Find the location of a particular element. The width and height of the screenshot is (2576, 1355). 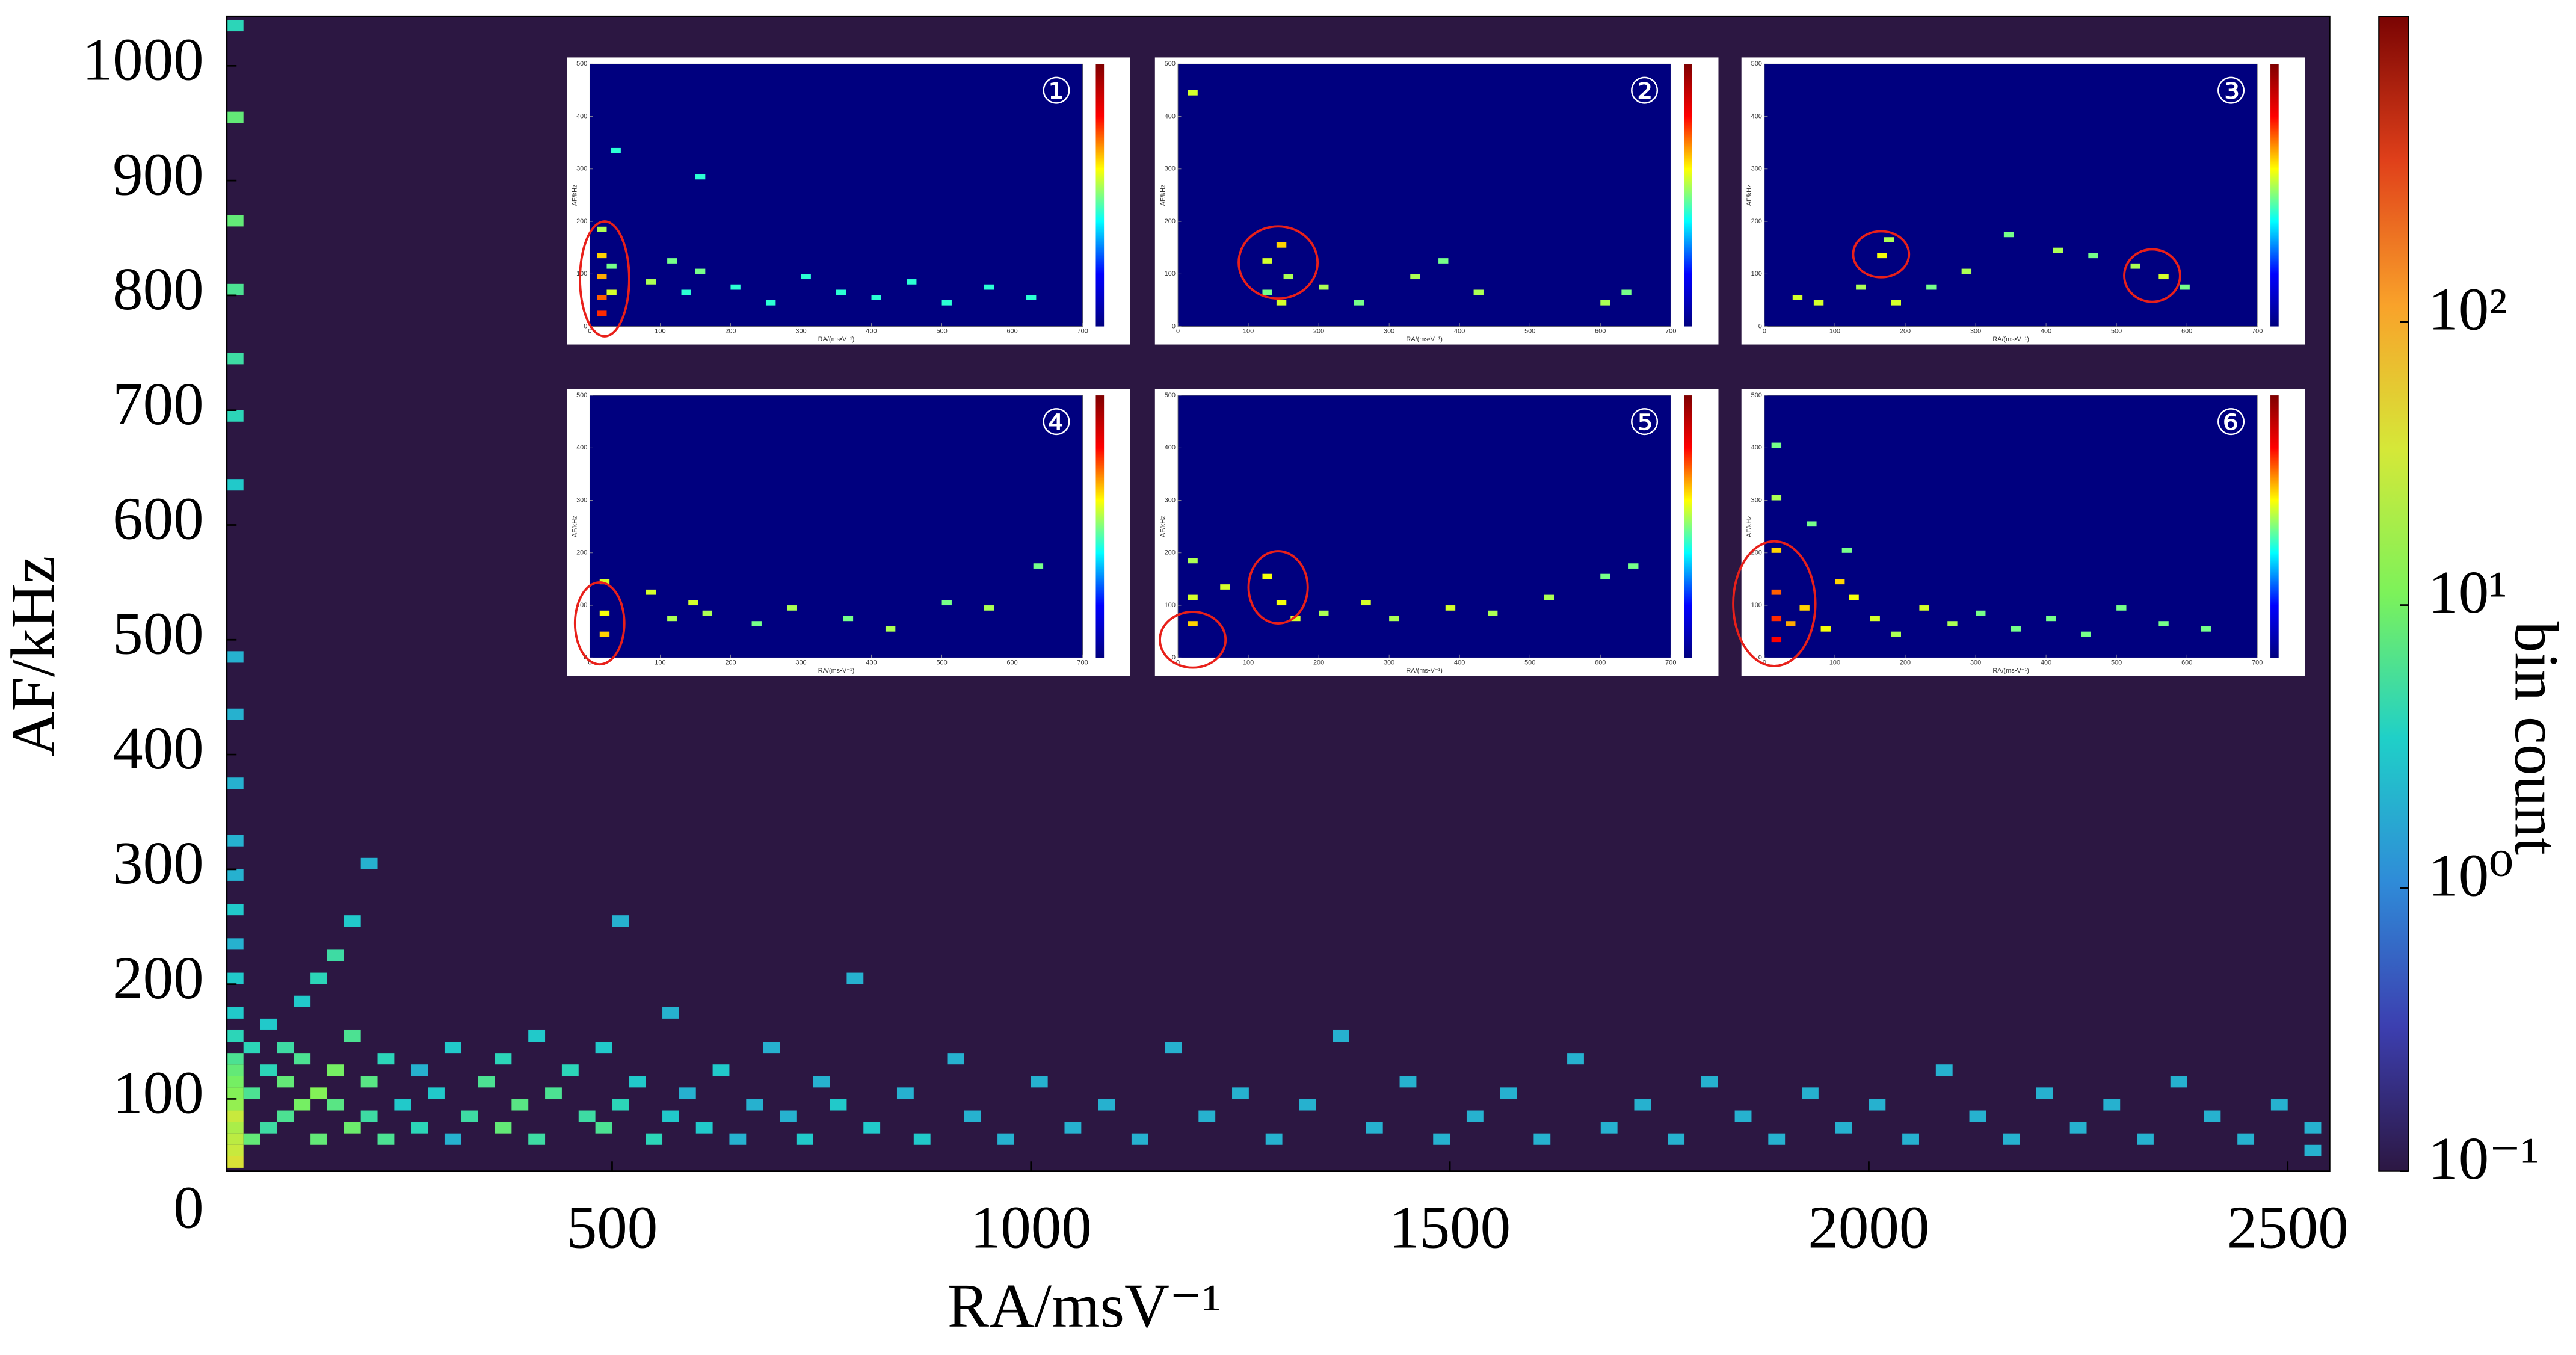

inset-y-tick-label: 500 is located at coordinates (581, 63).